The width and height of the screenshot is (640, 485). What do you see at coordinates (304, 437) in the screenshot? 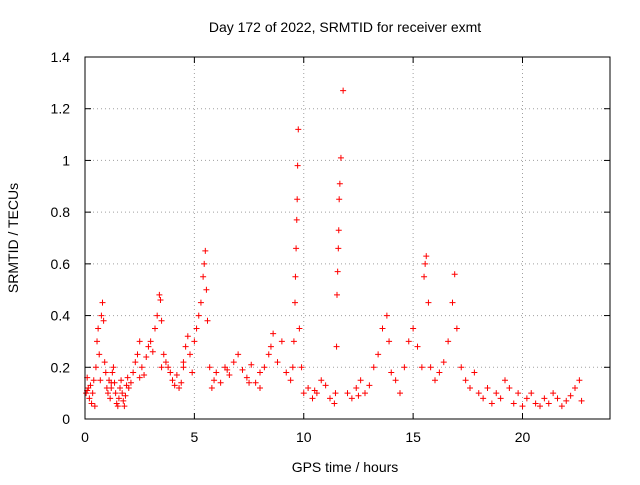
I see `x-tick-label: 10` at bounding box center [304, 437].